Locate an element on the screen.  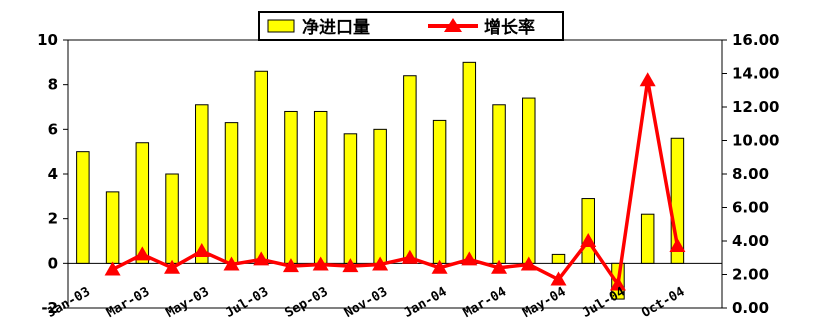
legend: 净进口量 增长率 is located at coordinates (411, 26).